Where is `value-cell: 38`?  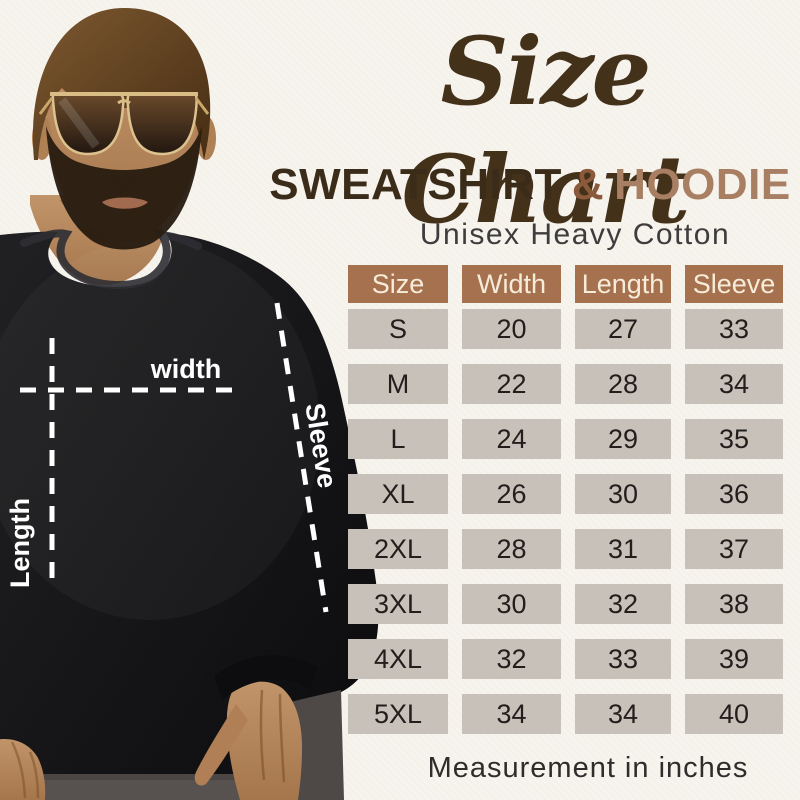
value-cell: 38 is located at coordinates (734, 604).